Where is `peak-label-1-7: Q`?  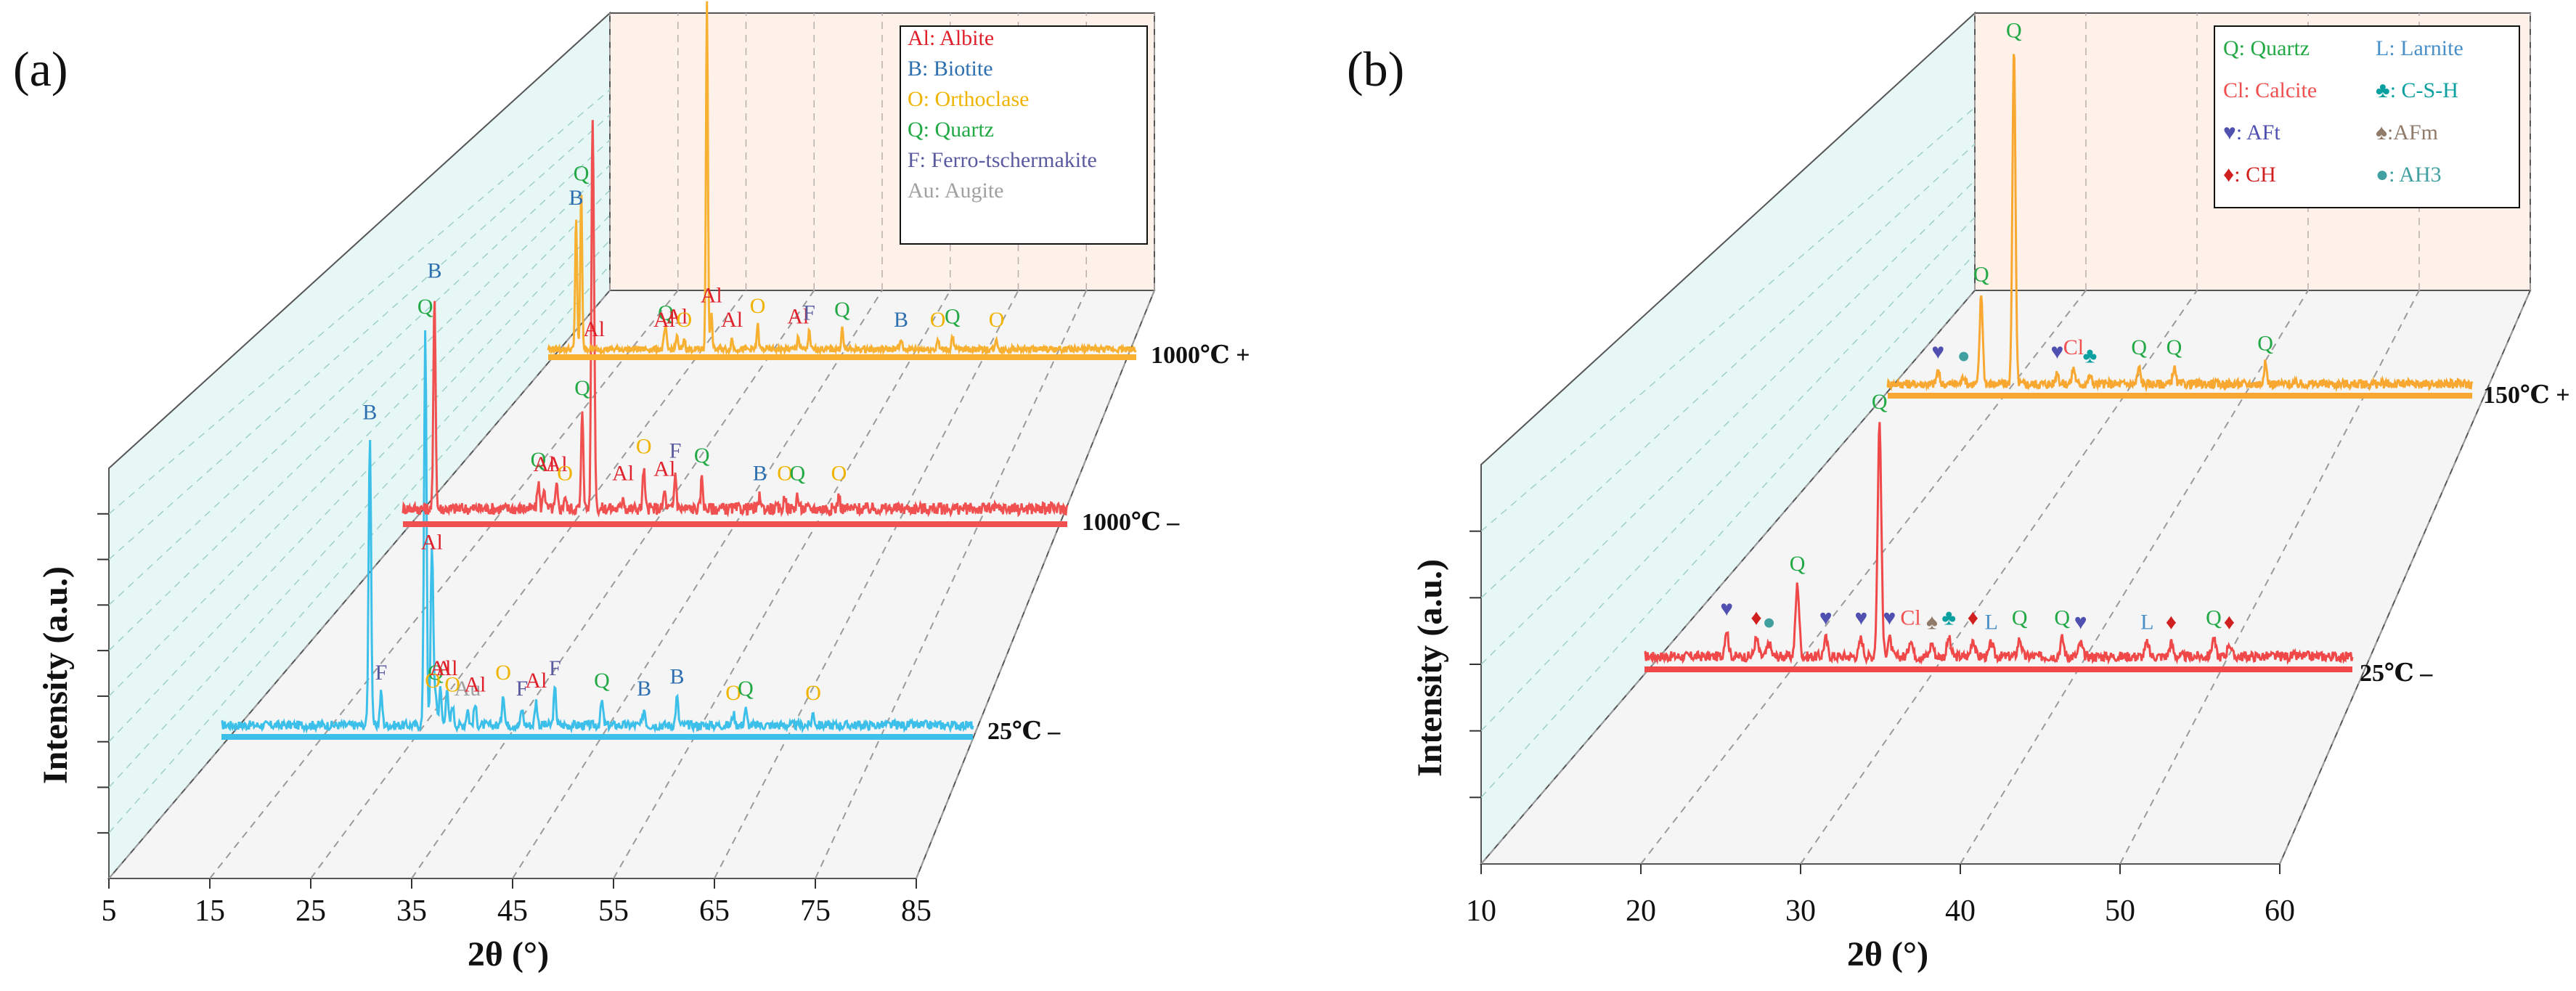 peak-label-1-7: Q is located at coordinates (2139, 347).